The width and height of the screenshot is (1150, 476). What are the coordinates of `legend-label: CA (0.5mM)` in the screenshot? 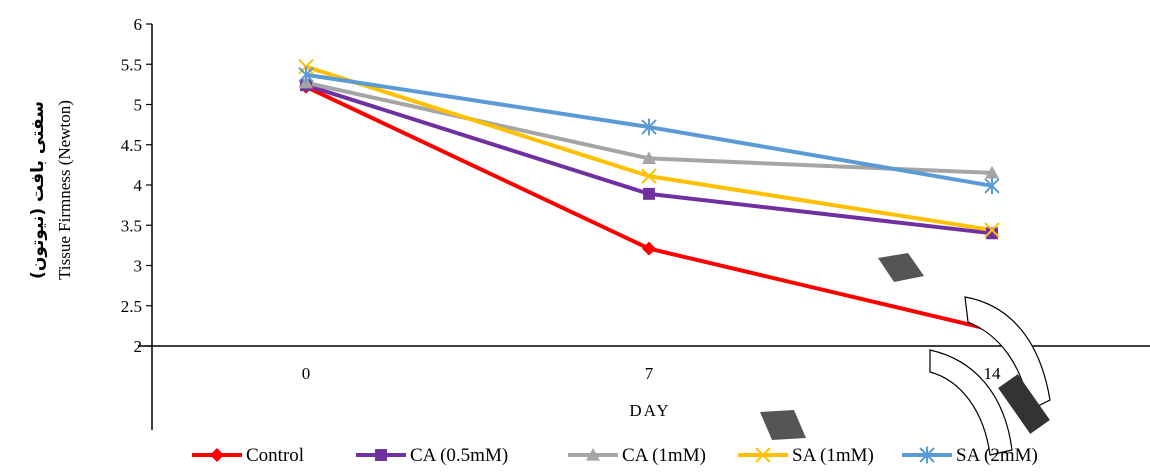 It's located at (459, 455).